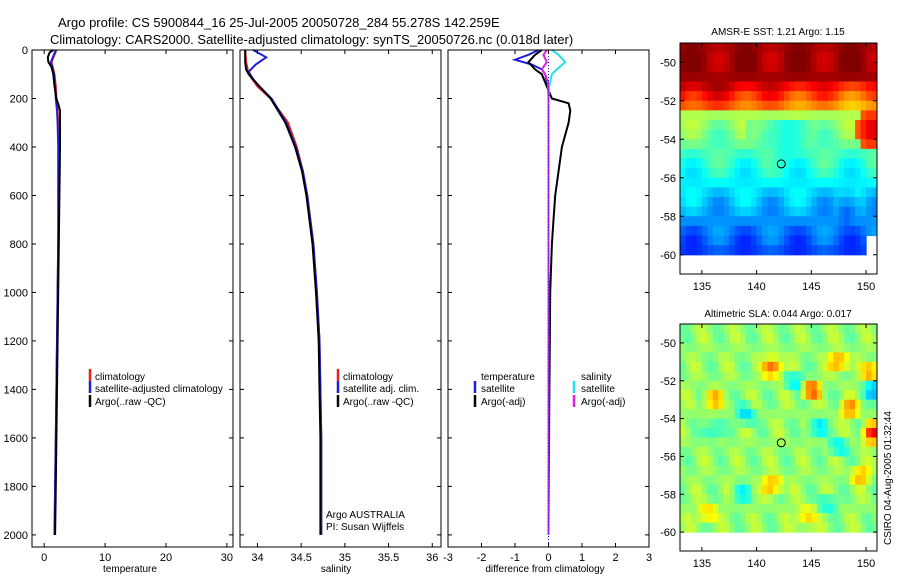 This screenshot has width=900, height=580. I want to click on legend-label-temp-argo: Argo(-adj), so click(503, 402).